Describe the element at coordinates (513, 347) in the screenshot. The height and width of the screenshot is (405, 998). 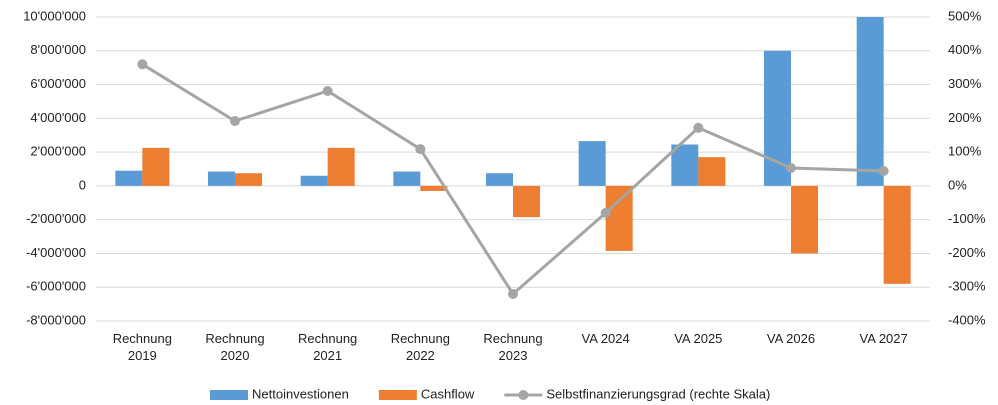
I see `x-tick-label: Rechnung 2023` at that location.